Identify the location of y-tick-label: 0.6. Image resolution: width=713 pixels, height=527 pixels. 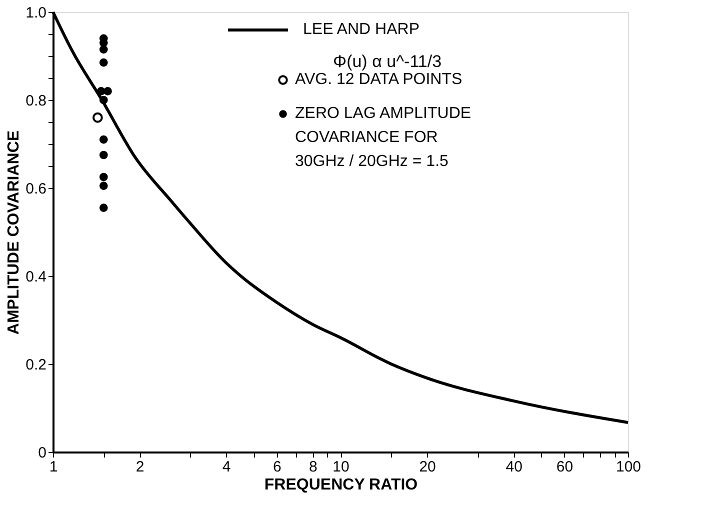
(36, 189).